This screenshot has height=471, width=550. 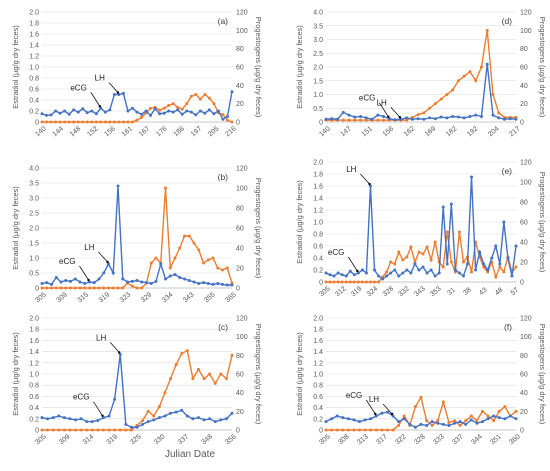 What do you see at coordinates (526, 337) in the screenshot?
I see `y-right-tick-label: 100` at bounding box center [526, 337].